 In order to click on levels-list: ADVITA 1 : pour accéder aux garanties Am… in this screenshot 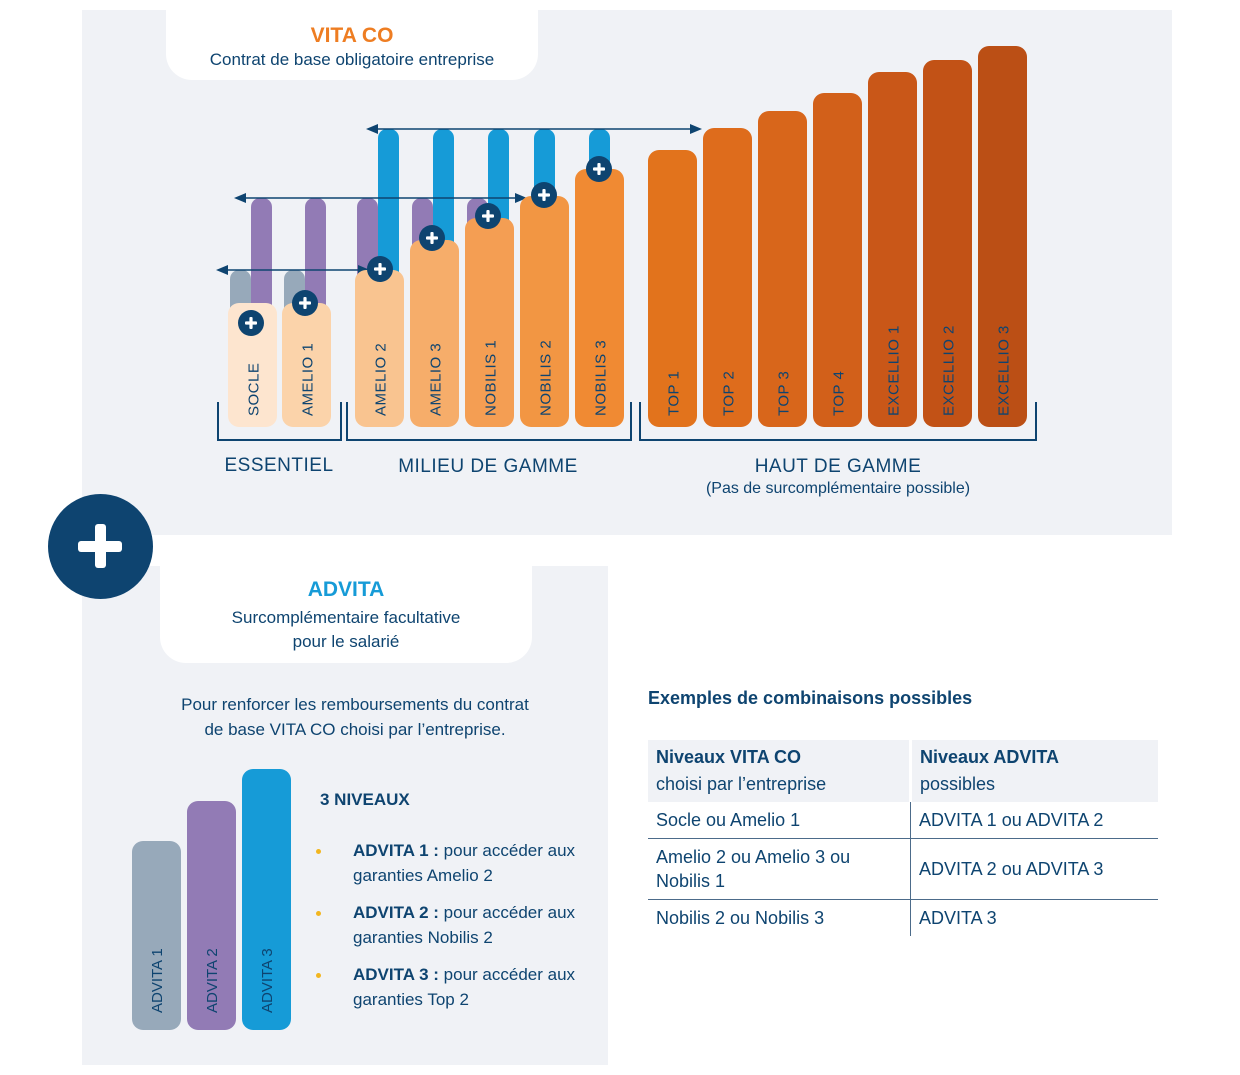, I will do `click(451, 931)`.